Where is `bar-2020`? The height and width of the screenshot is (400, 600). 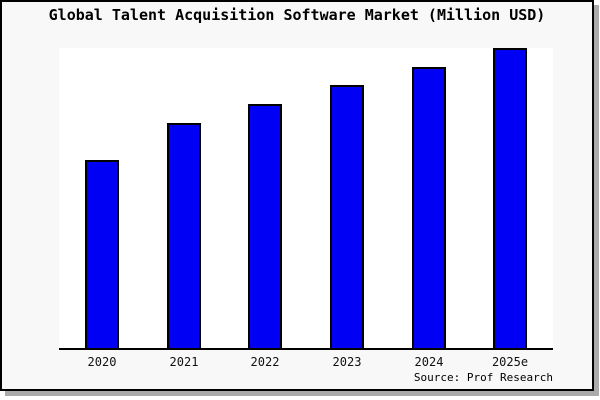 bar-2020 is located at coordinates (102, 254).